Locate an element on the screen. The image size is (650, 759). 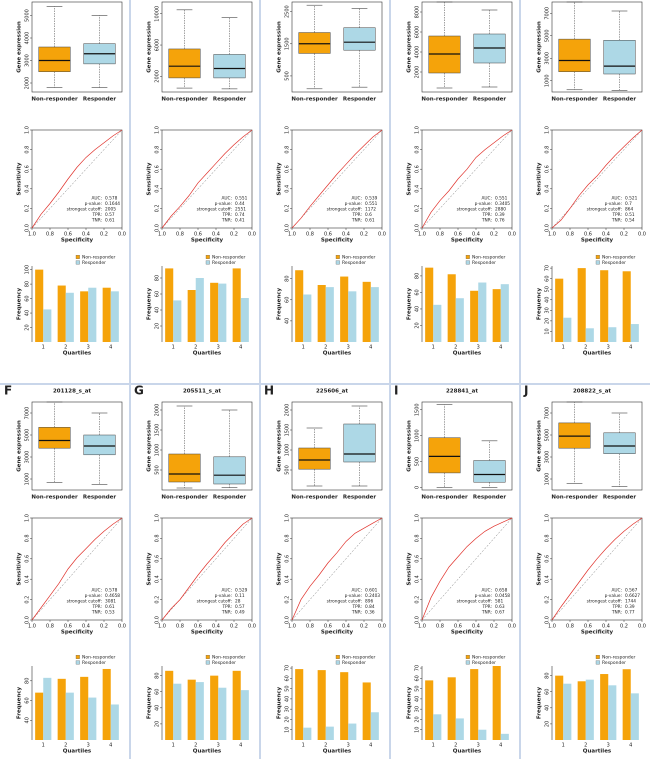
panel-title: 208822_s_at is located at coordinates (592, 392).